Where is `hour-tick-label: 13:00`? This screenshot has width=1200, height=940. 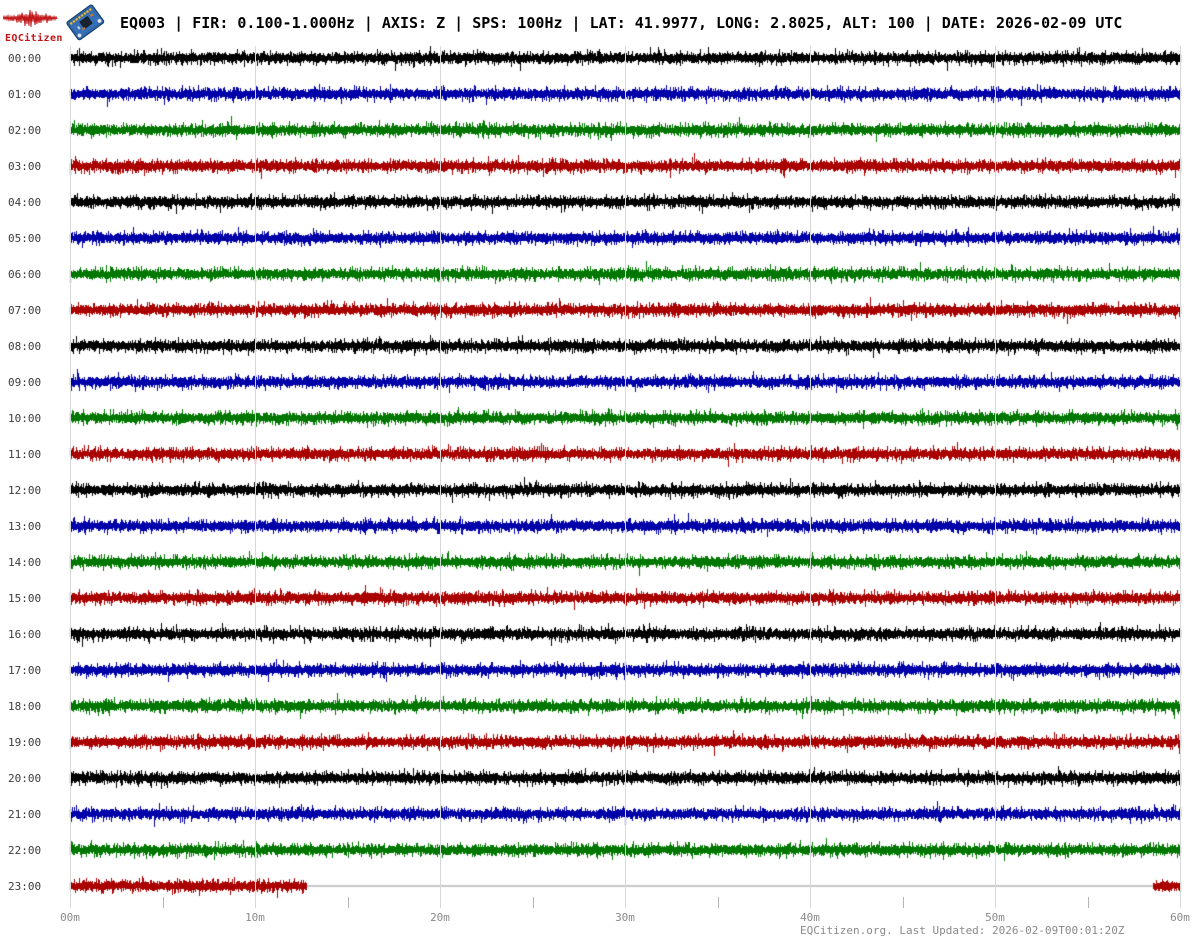 hour-tick-label: 13:00 is located at coordinates (25, 526).